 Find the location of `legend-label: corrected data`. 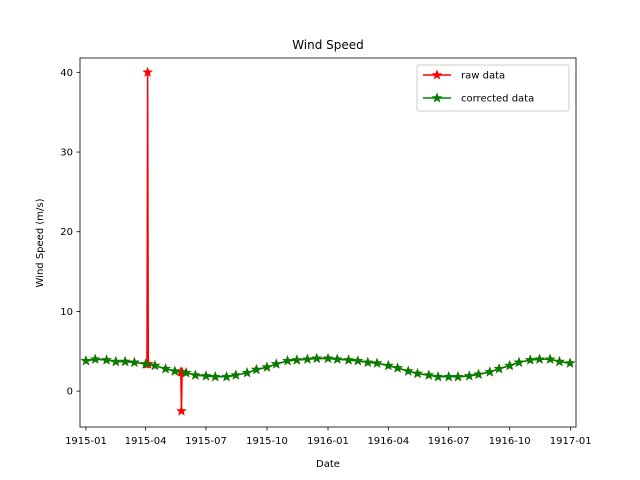

legend-label: corrected data is located at coordinates (497, 99).